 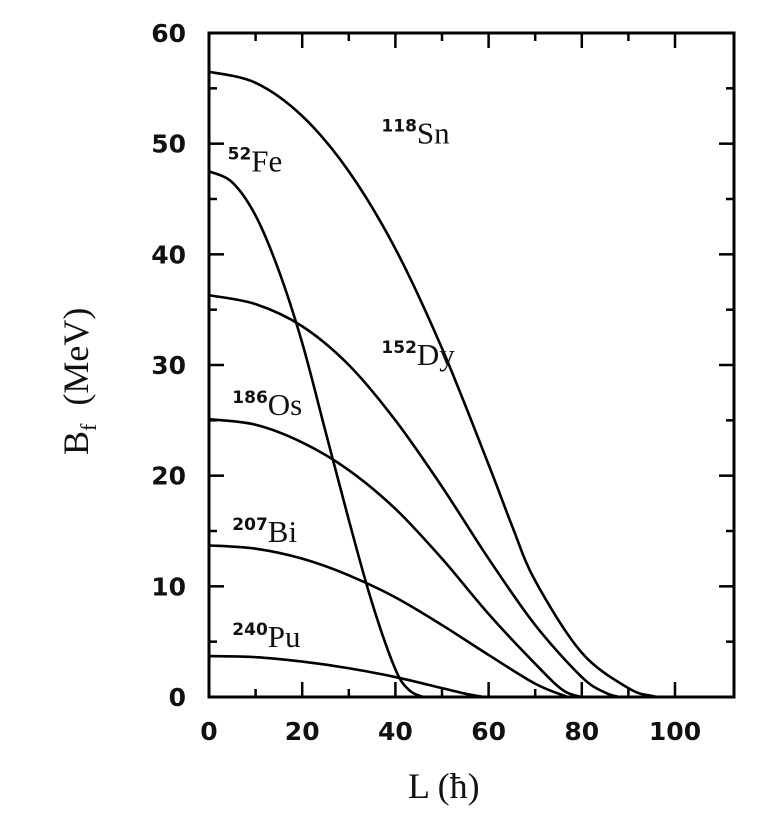 I want to click on x-tick-label: 100, so click(x=675, y=731).